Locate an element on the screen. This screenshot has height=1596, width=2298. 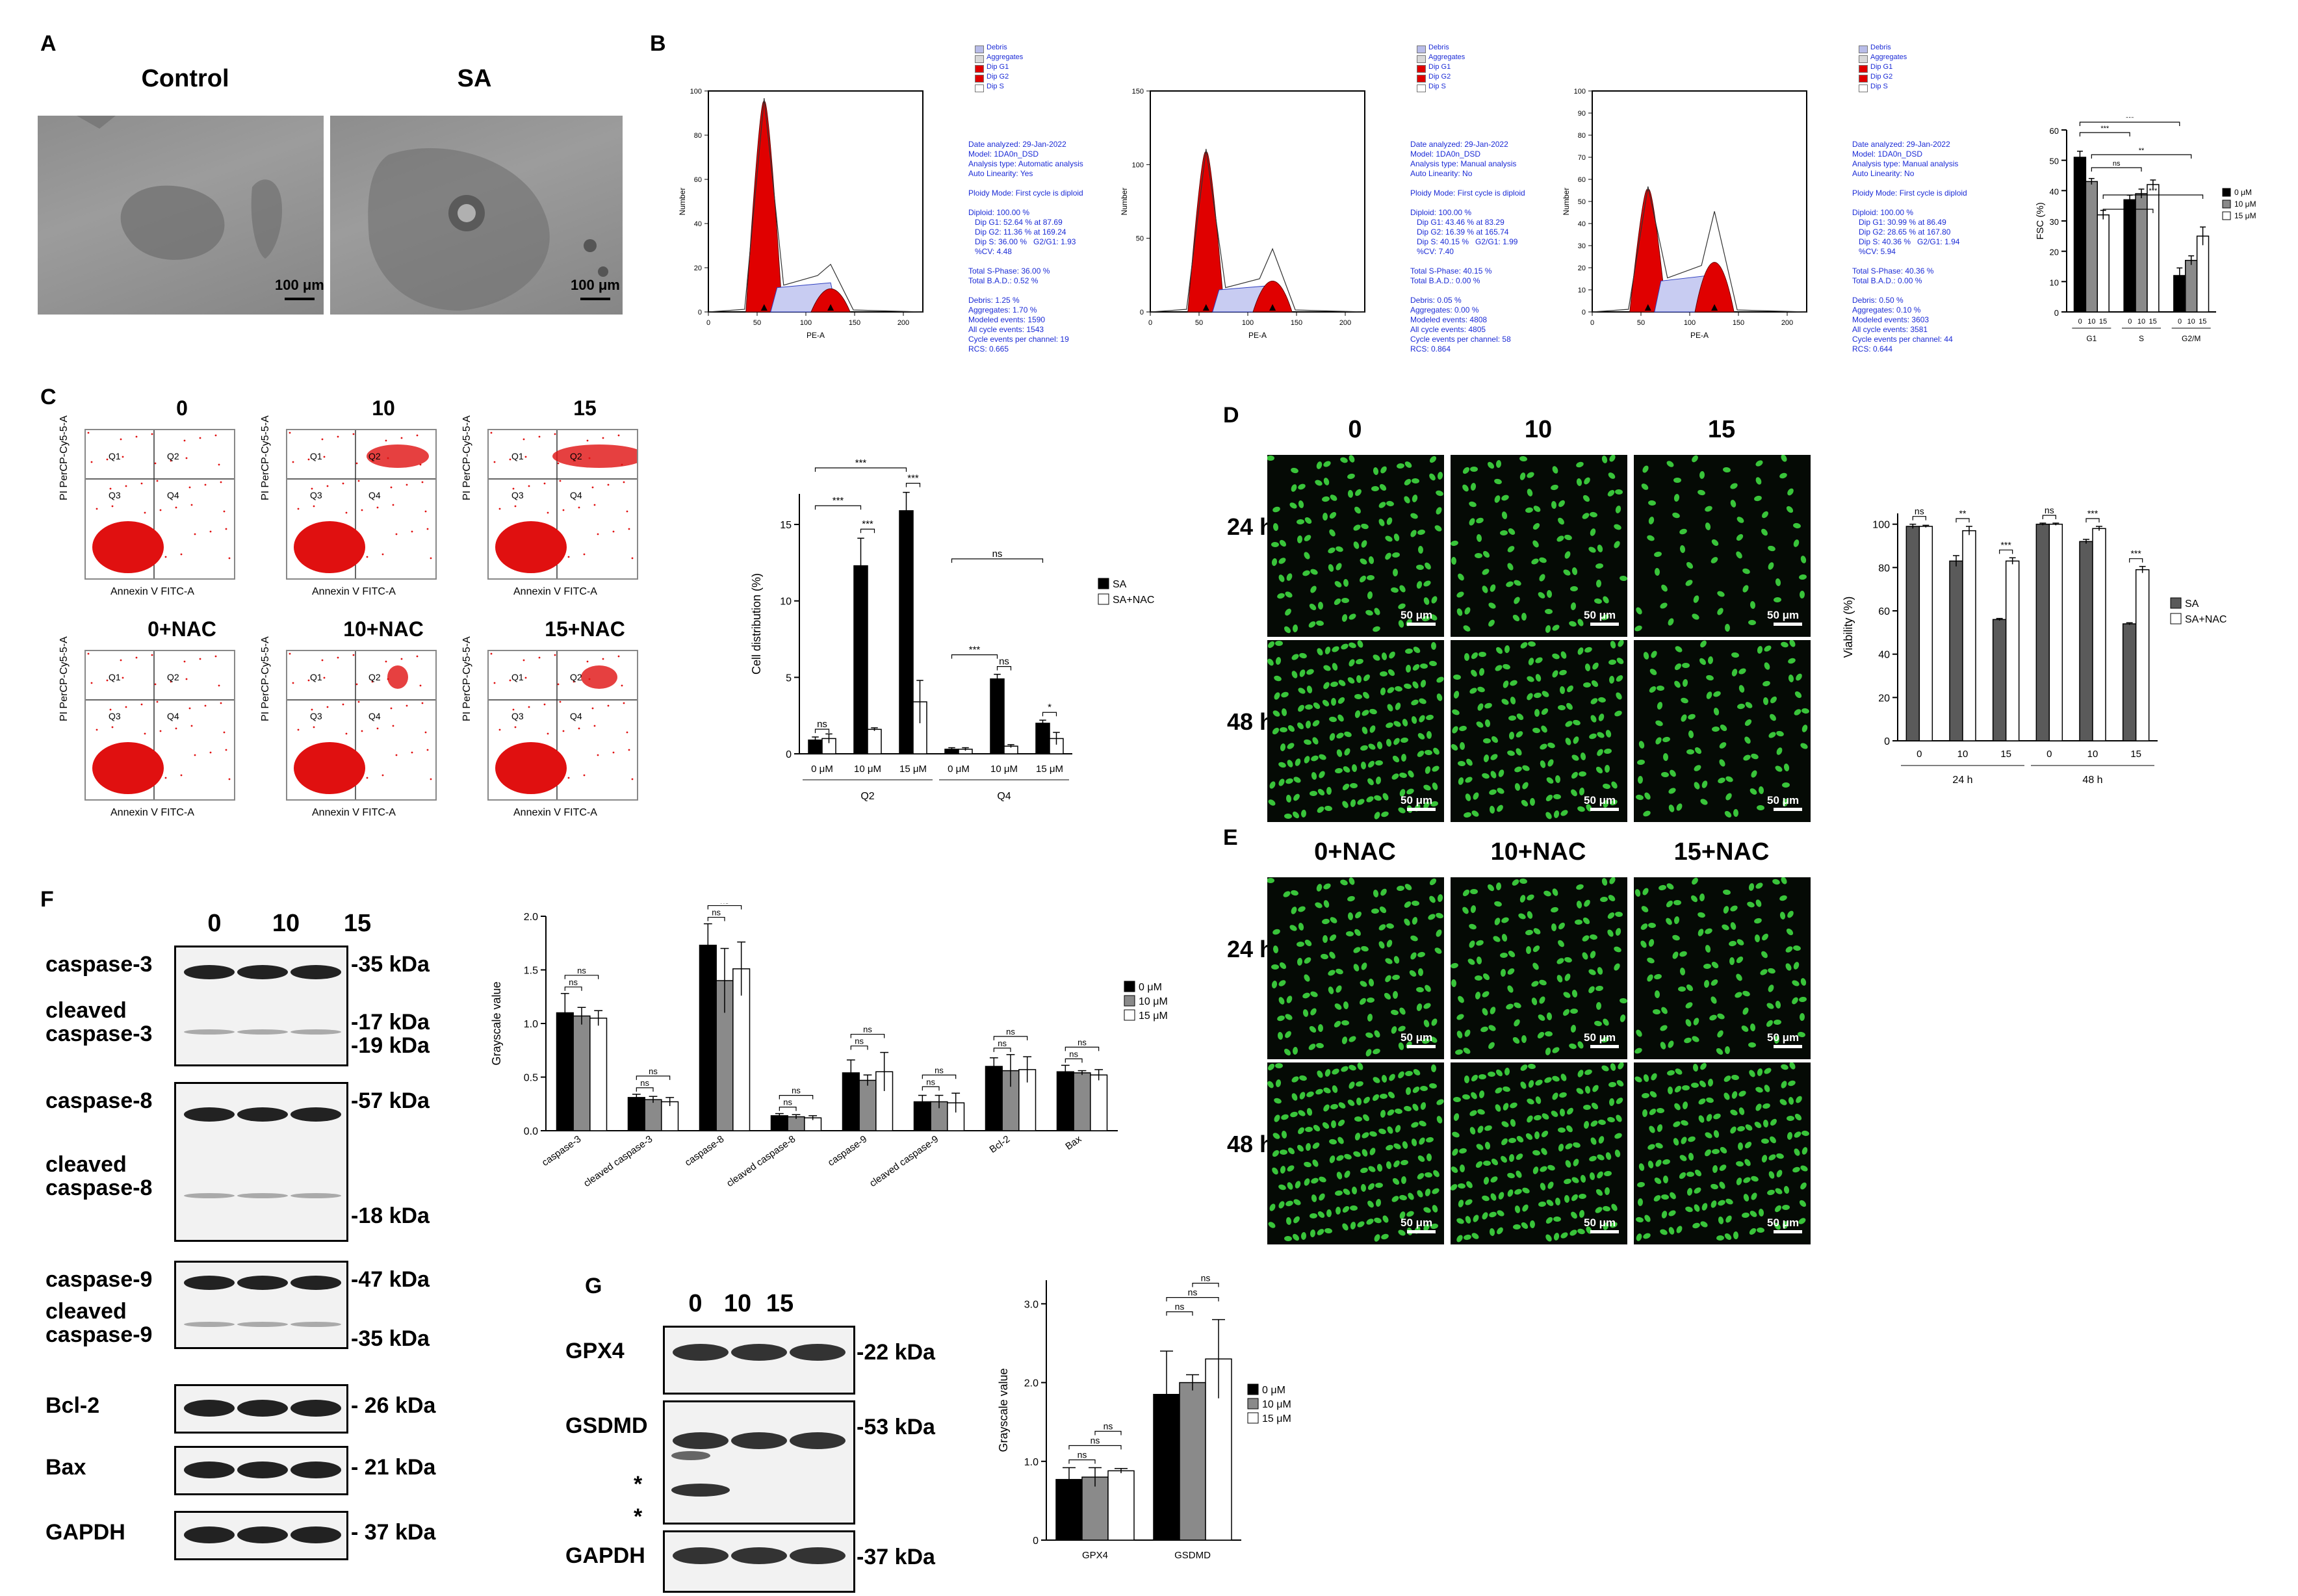
y-tick-label: 0.5 is located at coordinates (531, 1078).